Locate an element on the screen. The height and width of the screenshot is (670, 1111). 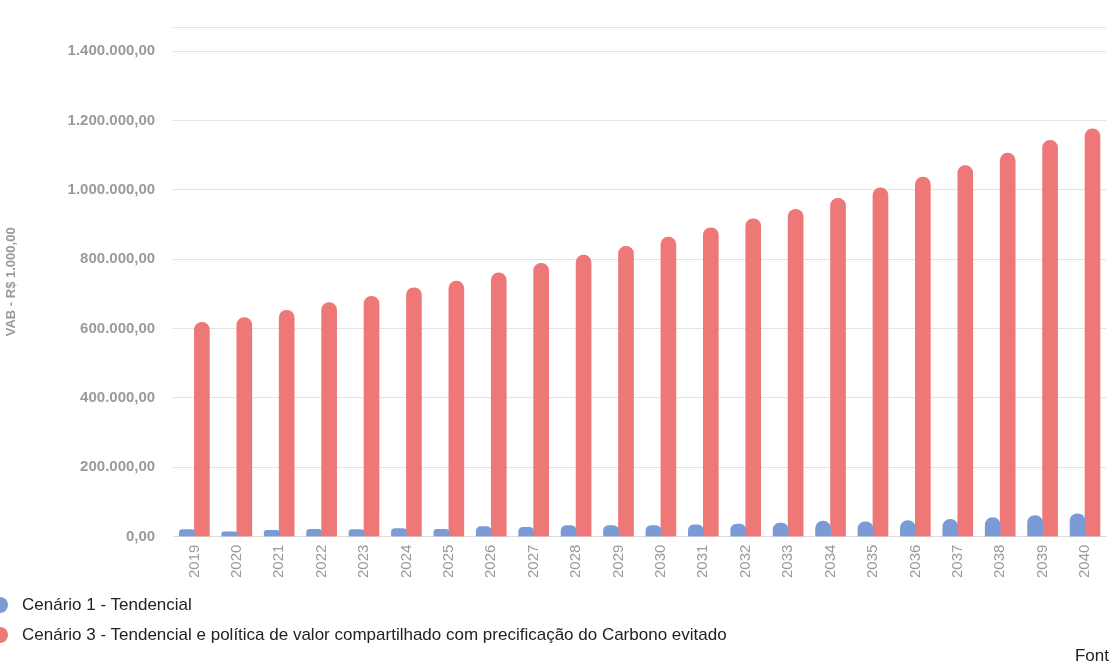
x-tick-label: 2037 is located at coordinates (956, 561).